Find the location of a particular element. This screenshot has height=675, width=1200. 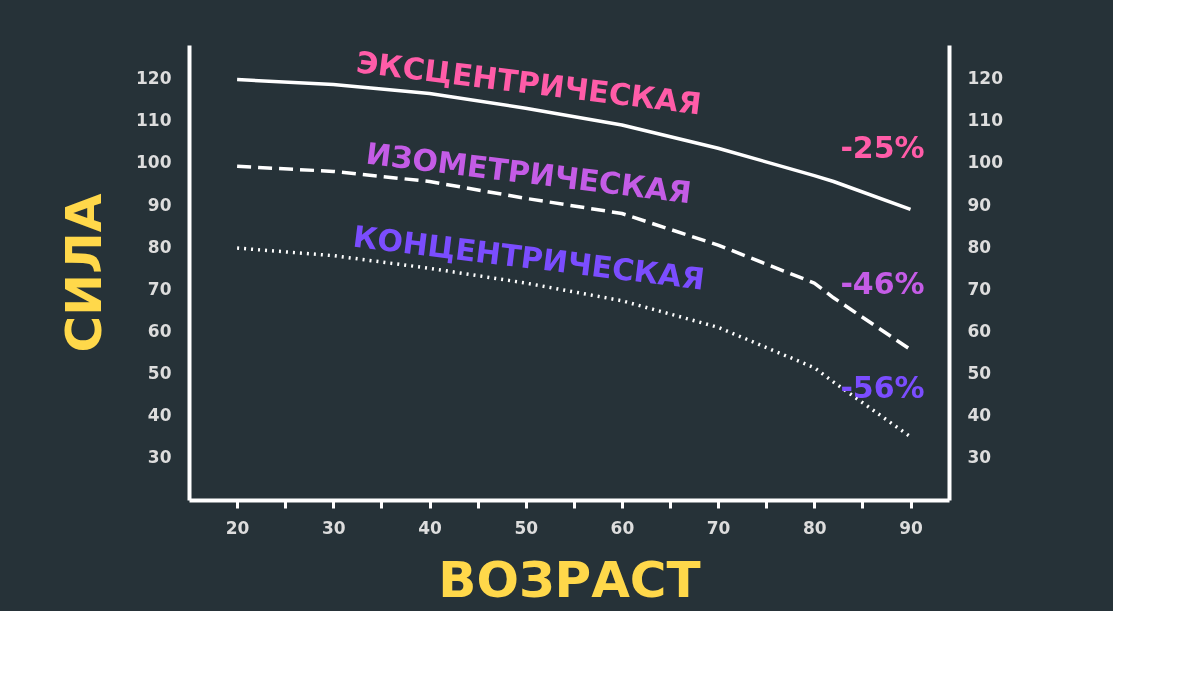

y2-tick-label: 80 is located at coordinates (979, 246).